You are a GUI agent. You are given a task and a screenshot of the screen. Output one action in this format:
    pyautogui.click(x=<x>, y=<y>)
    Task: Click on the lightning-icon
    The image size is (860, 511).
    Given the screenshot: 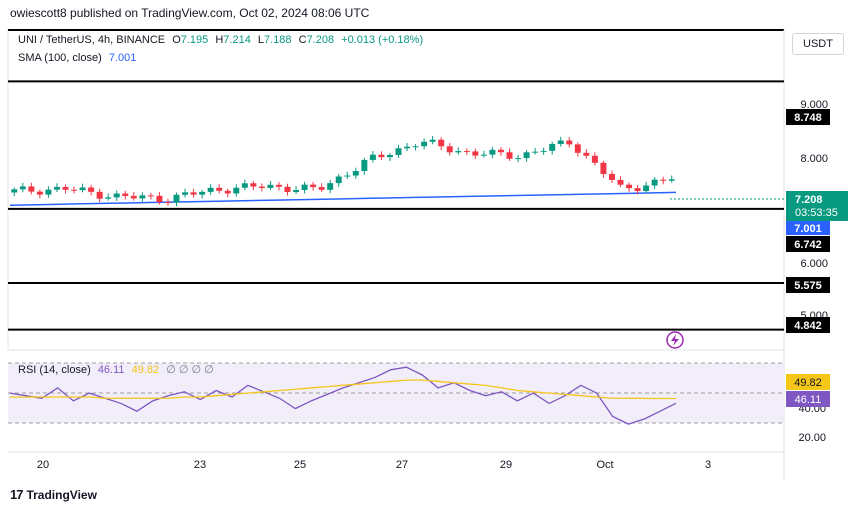 What is the action you would take?
    pyautogui.click(x=675, y=340)
    